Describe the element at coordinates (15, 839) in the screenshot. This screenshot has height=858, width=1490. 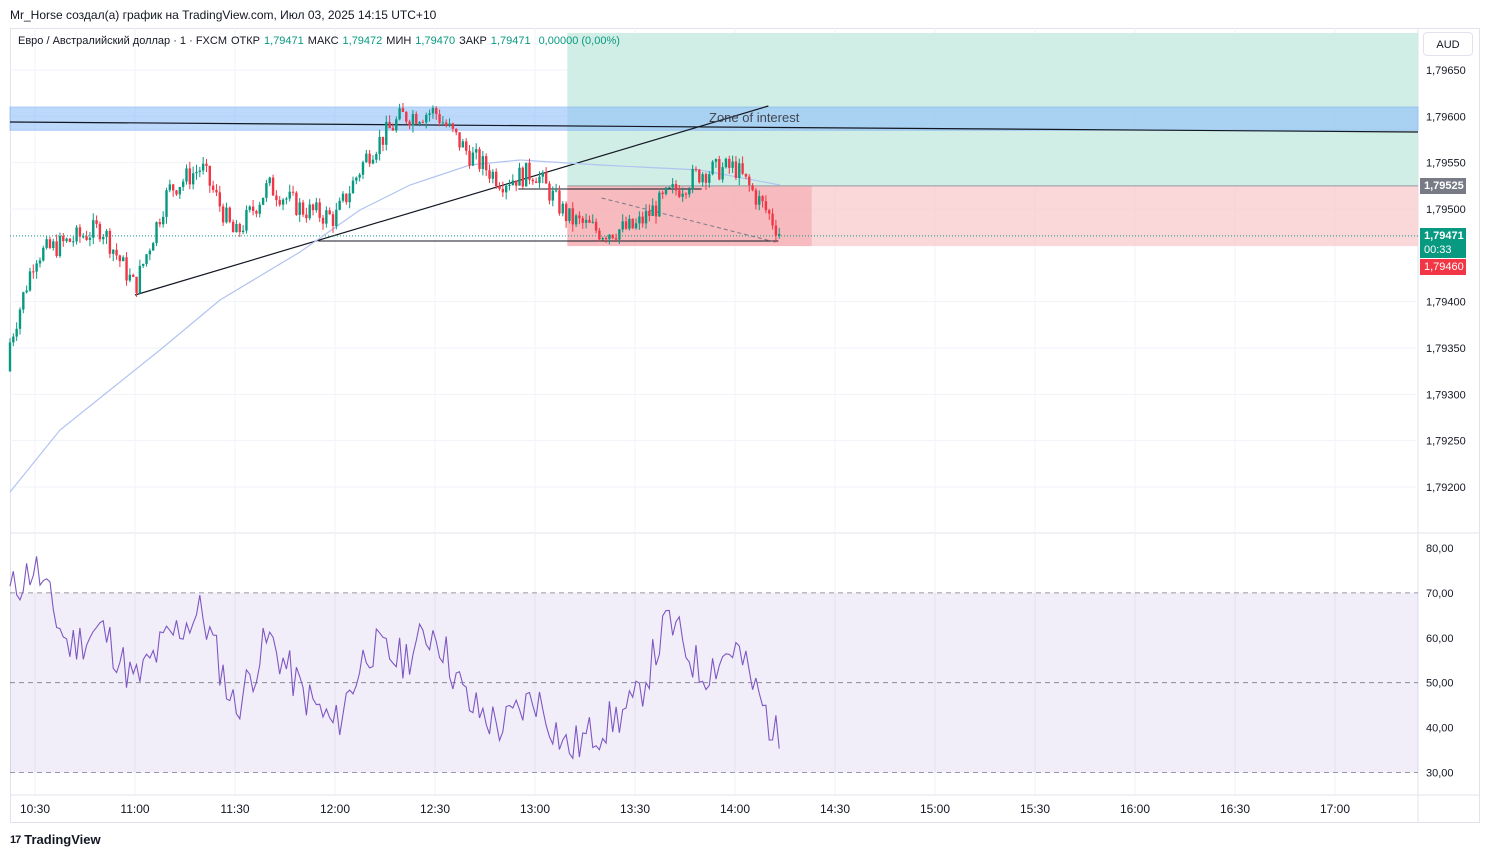
I see `tradingview-icon: 17` at that location.